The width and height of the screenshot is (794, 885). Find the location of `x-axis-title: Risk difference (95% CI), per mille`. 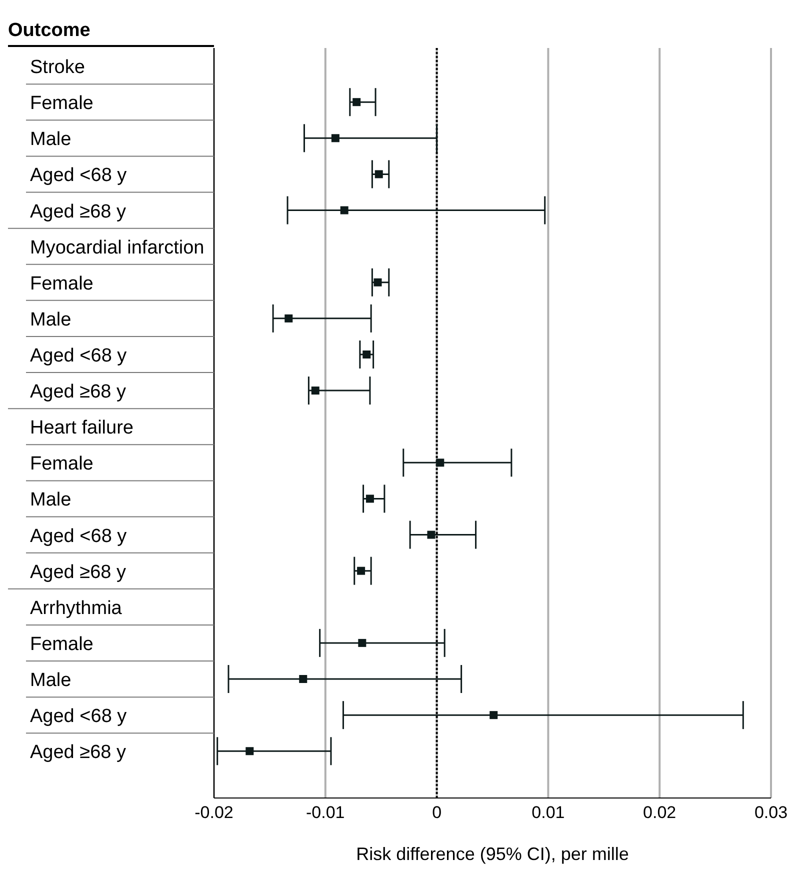

x-axis-title: Risk difference (95% CI), per mille is located at coordinates (492, 854).